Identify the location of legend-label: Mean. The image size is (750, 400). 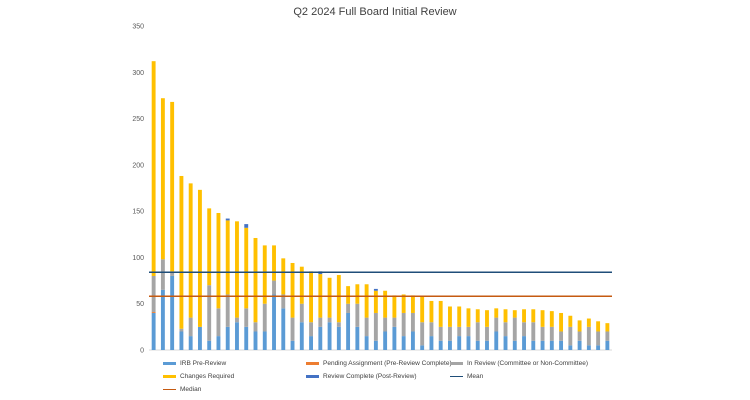
(475, 376).